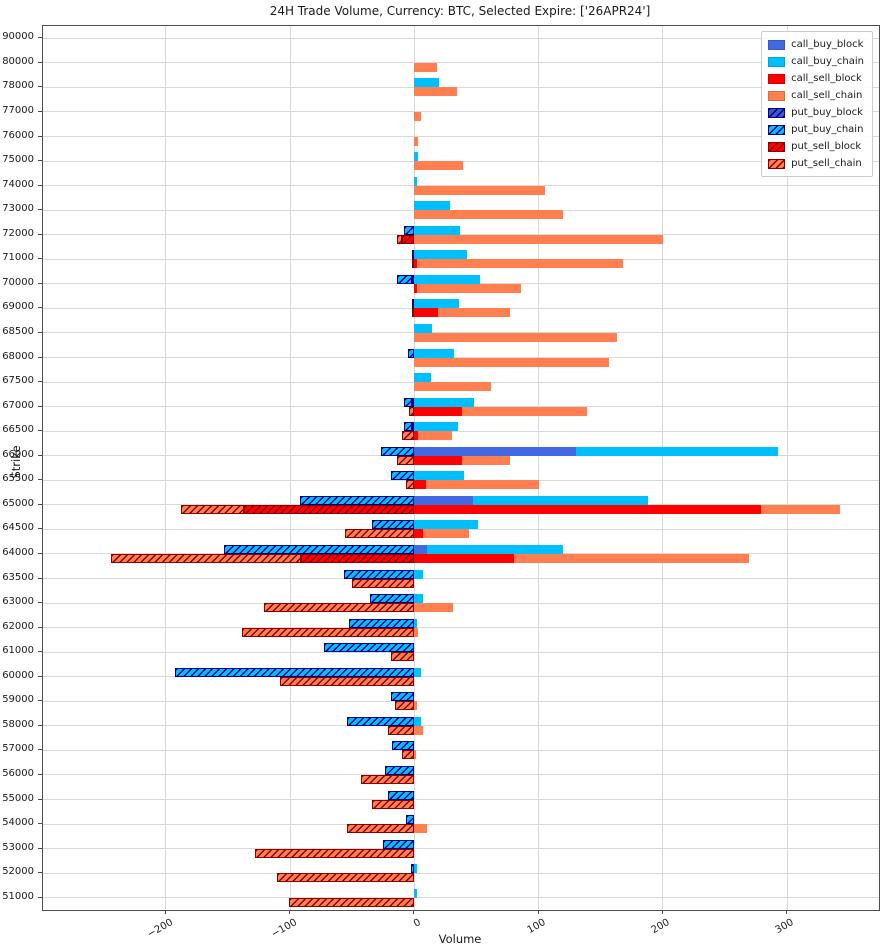 This screenshot has width=885, height=949. Describe the element at coordinates (18, 823) in the screenshot. I see `y-tick-label: 54000` at that location.